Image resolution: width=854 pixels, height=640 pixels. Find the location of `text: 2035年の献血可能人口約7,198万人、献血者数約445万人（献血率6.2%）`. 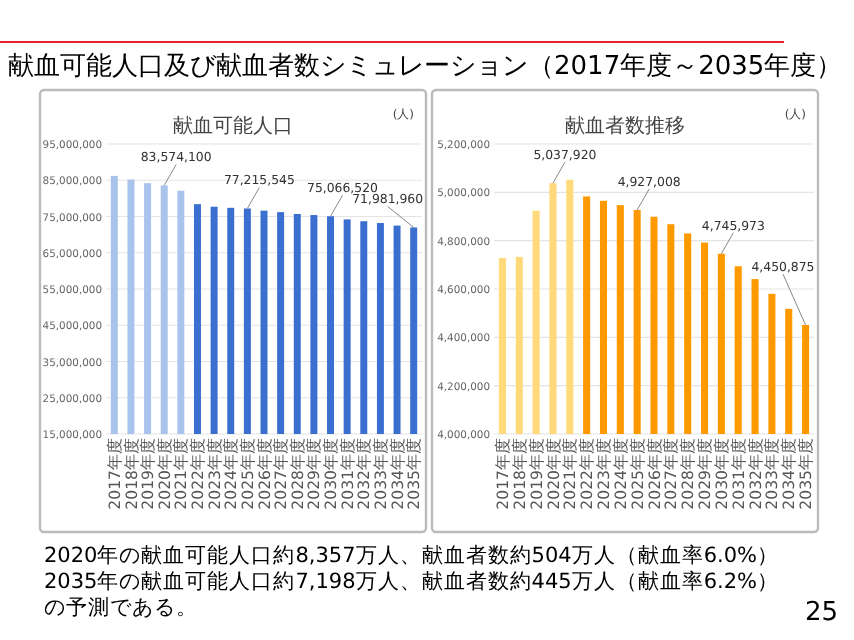

text: 2035年の献血可能人口約7,198万人、献血者数約445万人（献血率6.2%） is located at coordinates (411, 581).